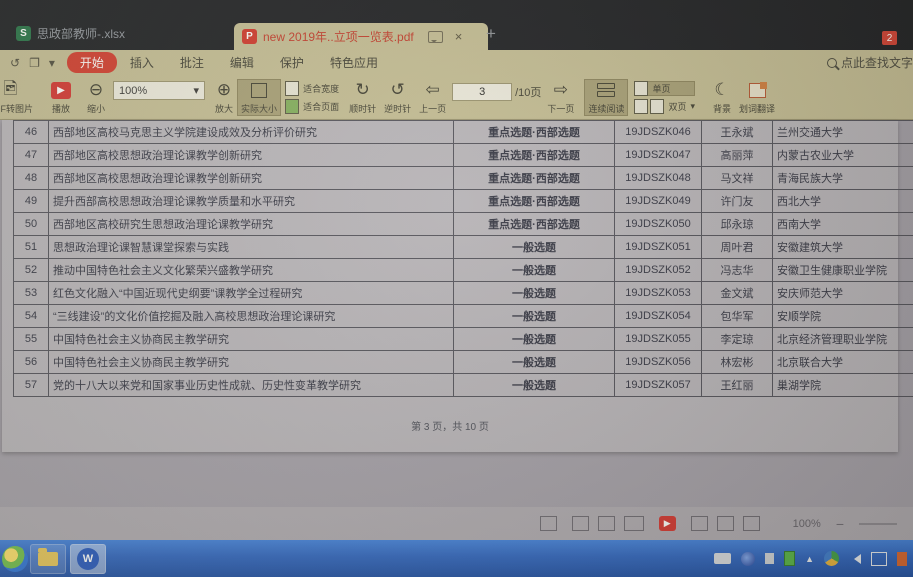 This screenshot has height=577, width=913. What do you see at coordinates (291, 63) in the screenshot?
I see `menu-tab-protect: 保护` at bounding box center [291, 63].